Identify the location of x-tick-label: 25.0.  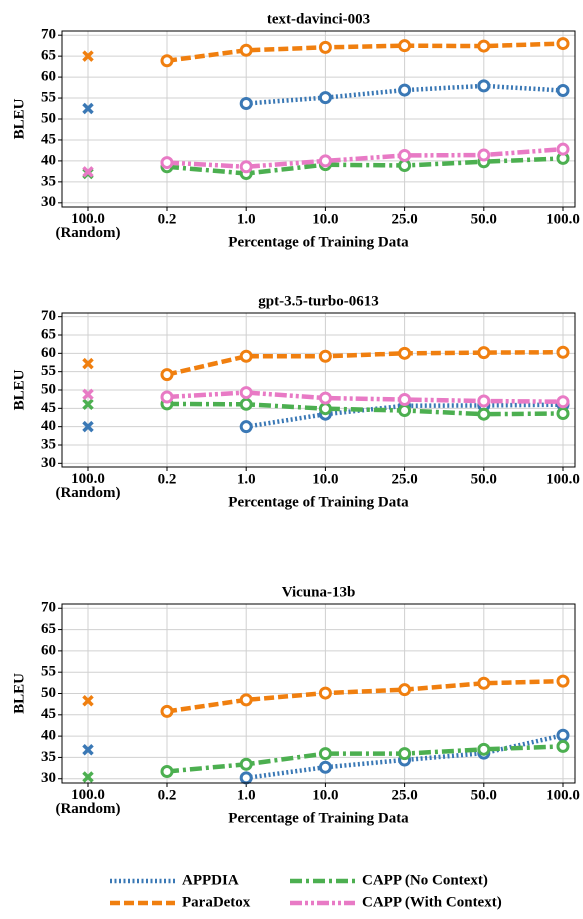
(404, 479).